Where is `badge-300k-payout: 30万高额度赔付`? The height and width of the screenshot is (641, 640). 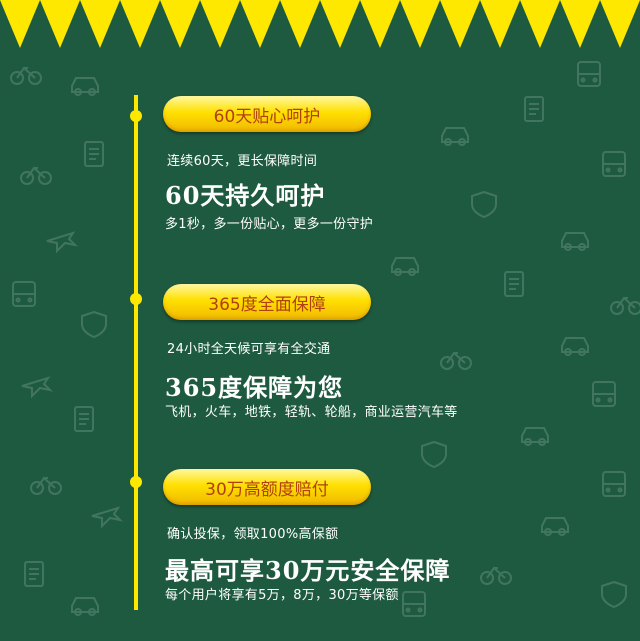 badge-300k-payout: 30万高额度赔付 is located at coordinates (267, 487).